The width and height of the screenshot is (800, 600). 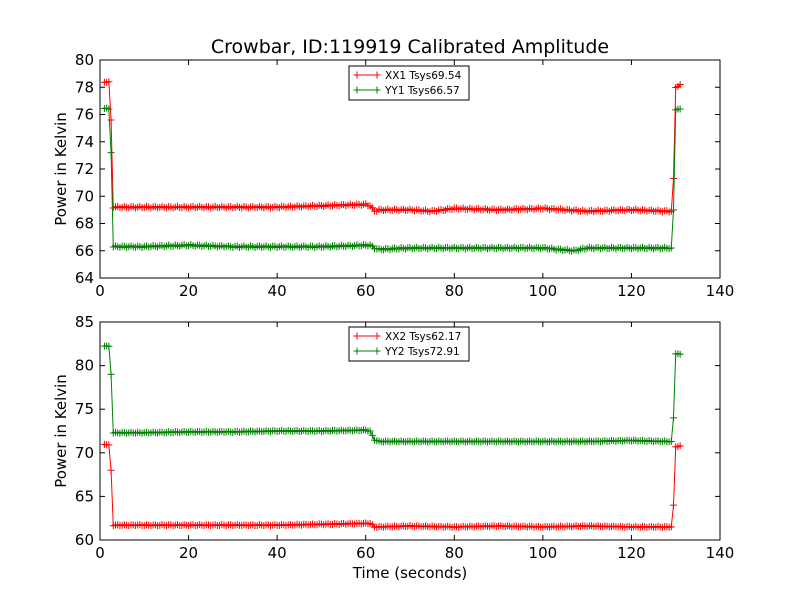 I want to click on y-tick-label: 78, so click(x=84, y=87).